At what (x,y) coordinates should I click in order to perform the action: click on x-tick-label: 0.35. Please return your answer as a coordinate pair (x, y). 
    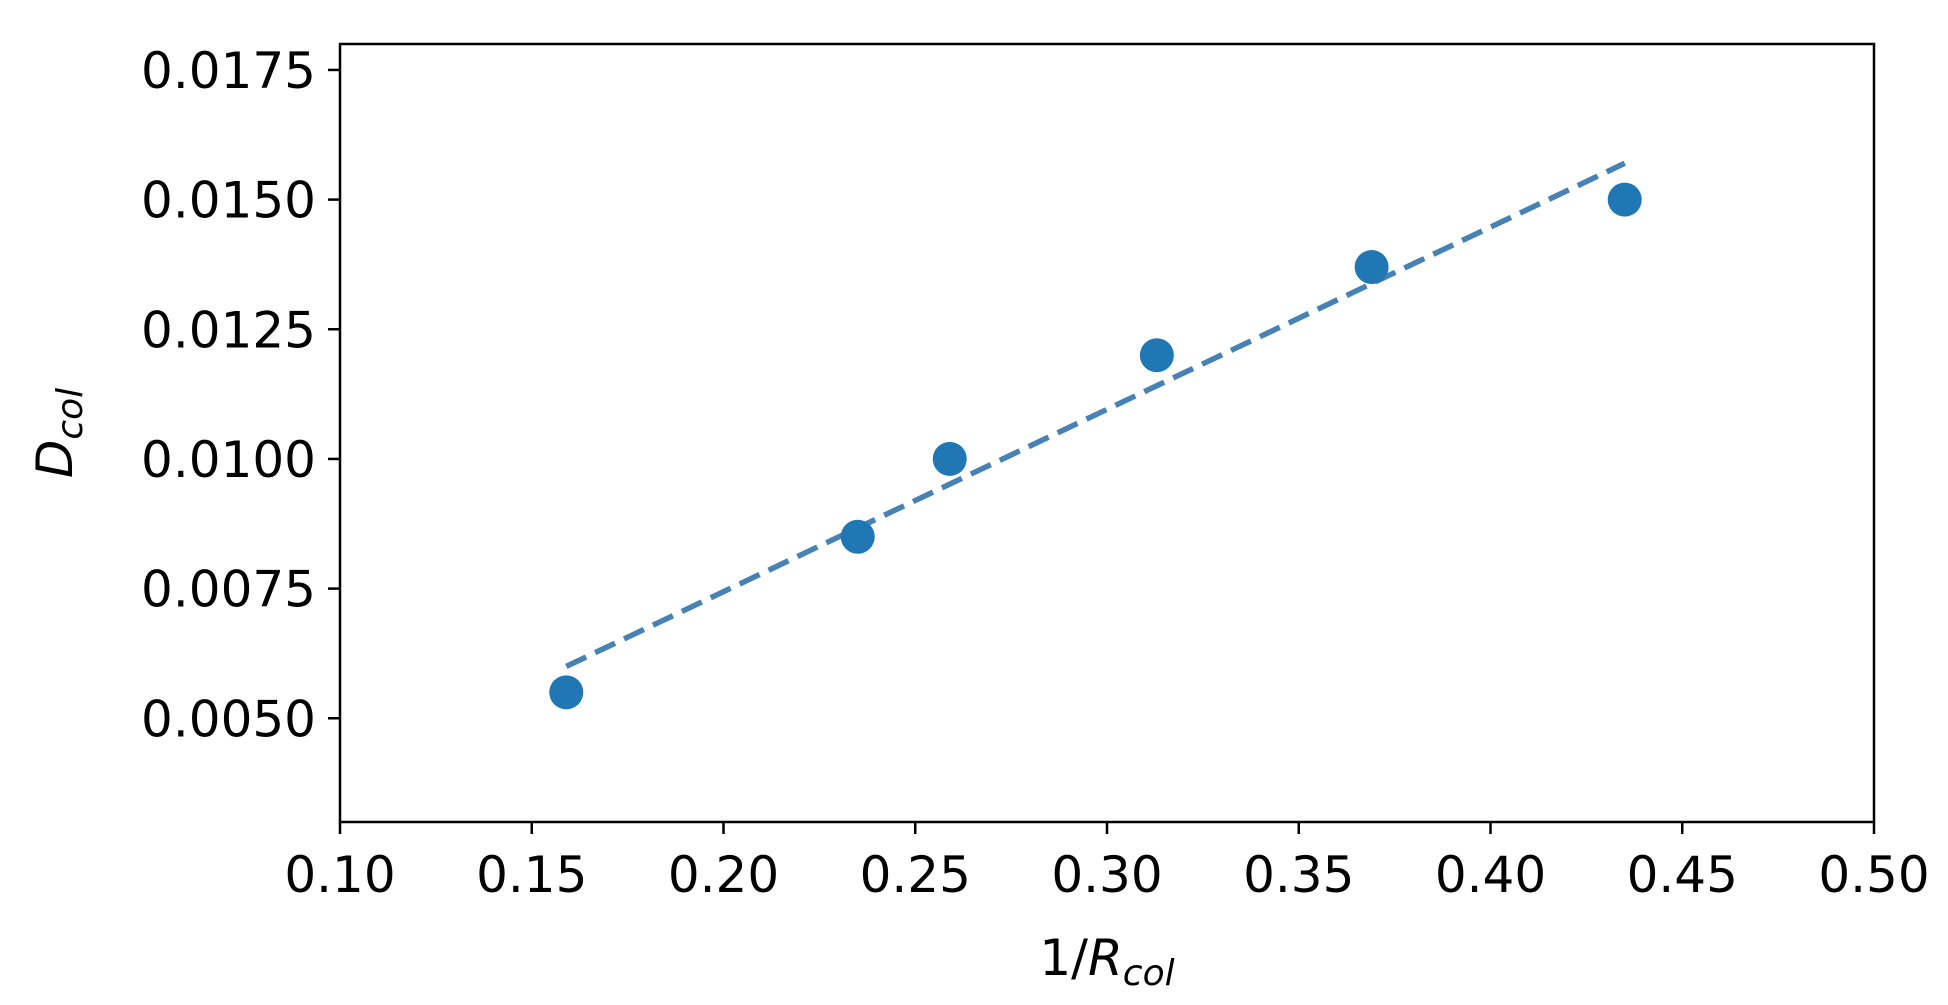
    Looking at the image, I should click on (1298, 875).